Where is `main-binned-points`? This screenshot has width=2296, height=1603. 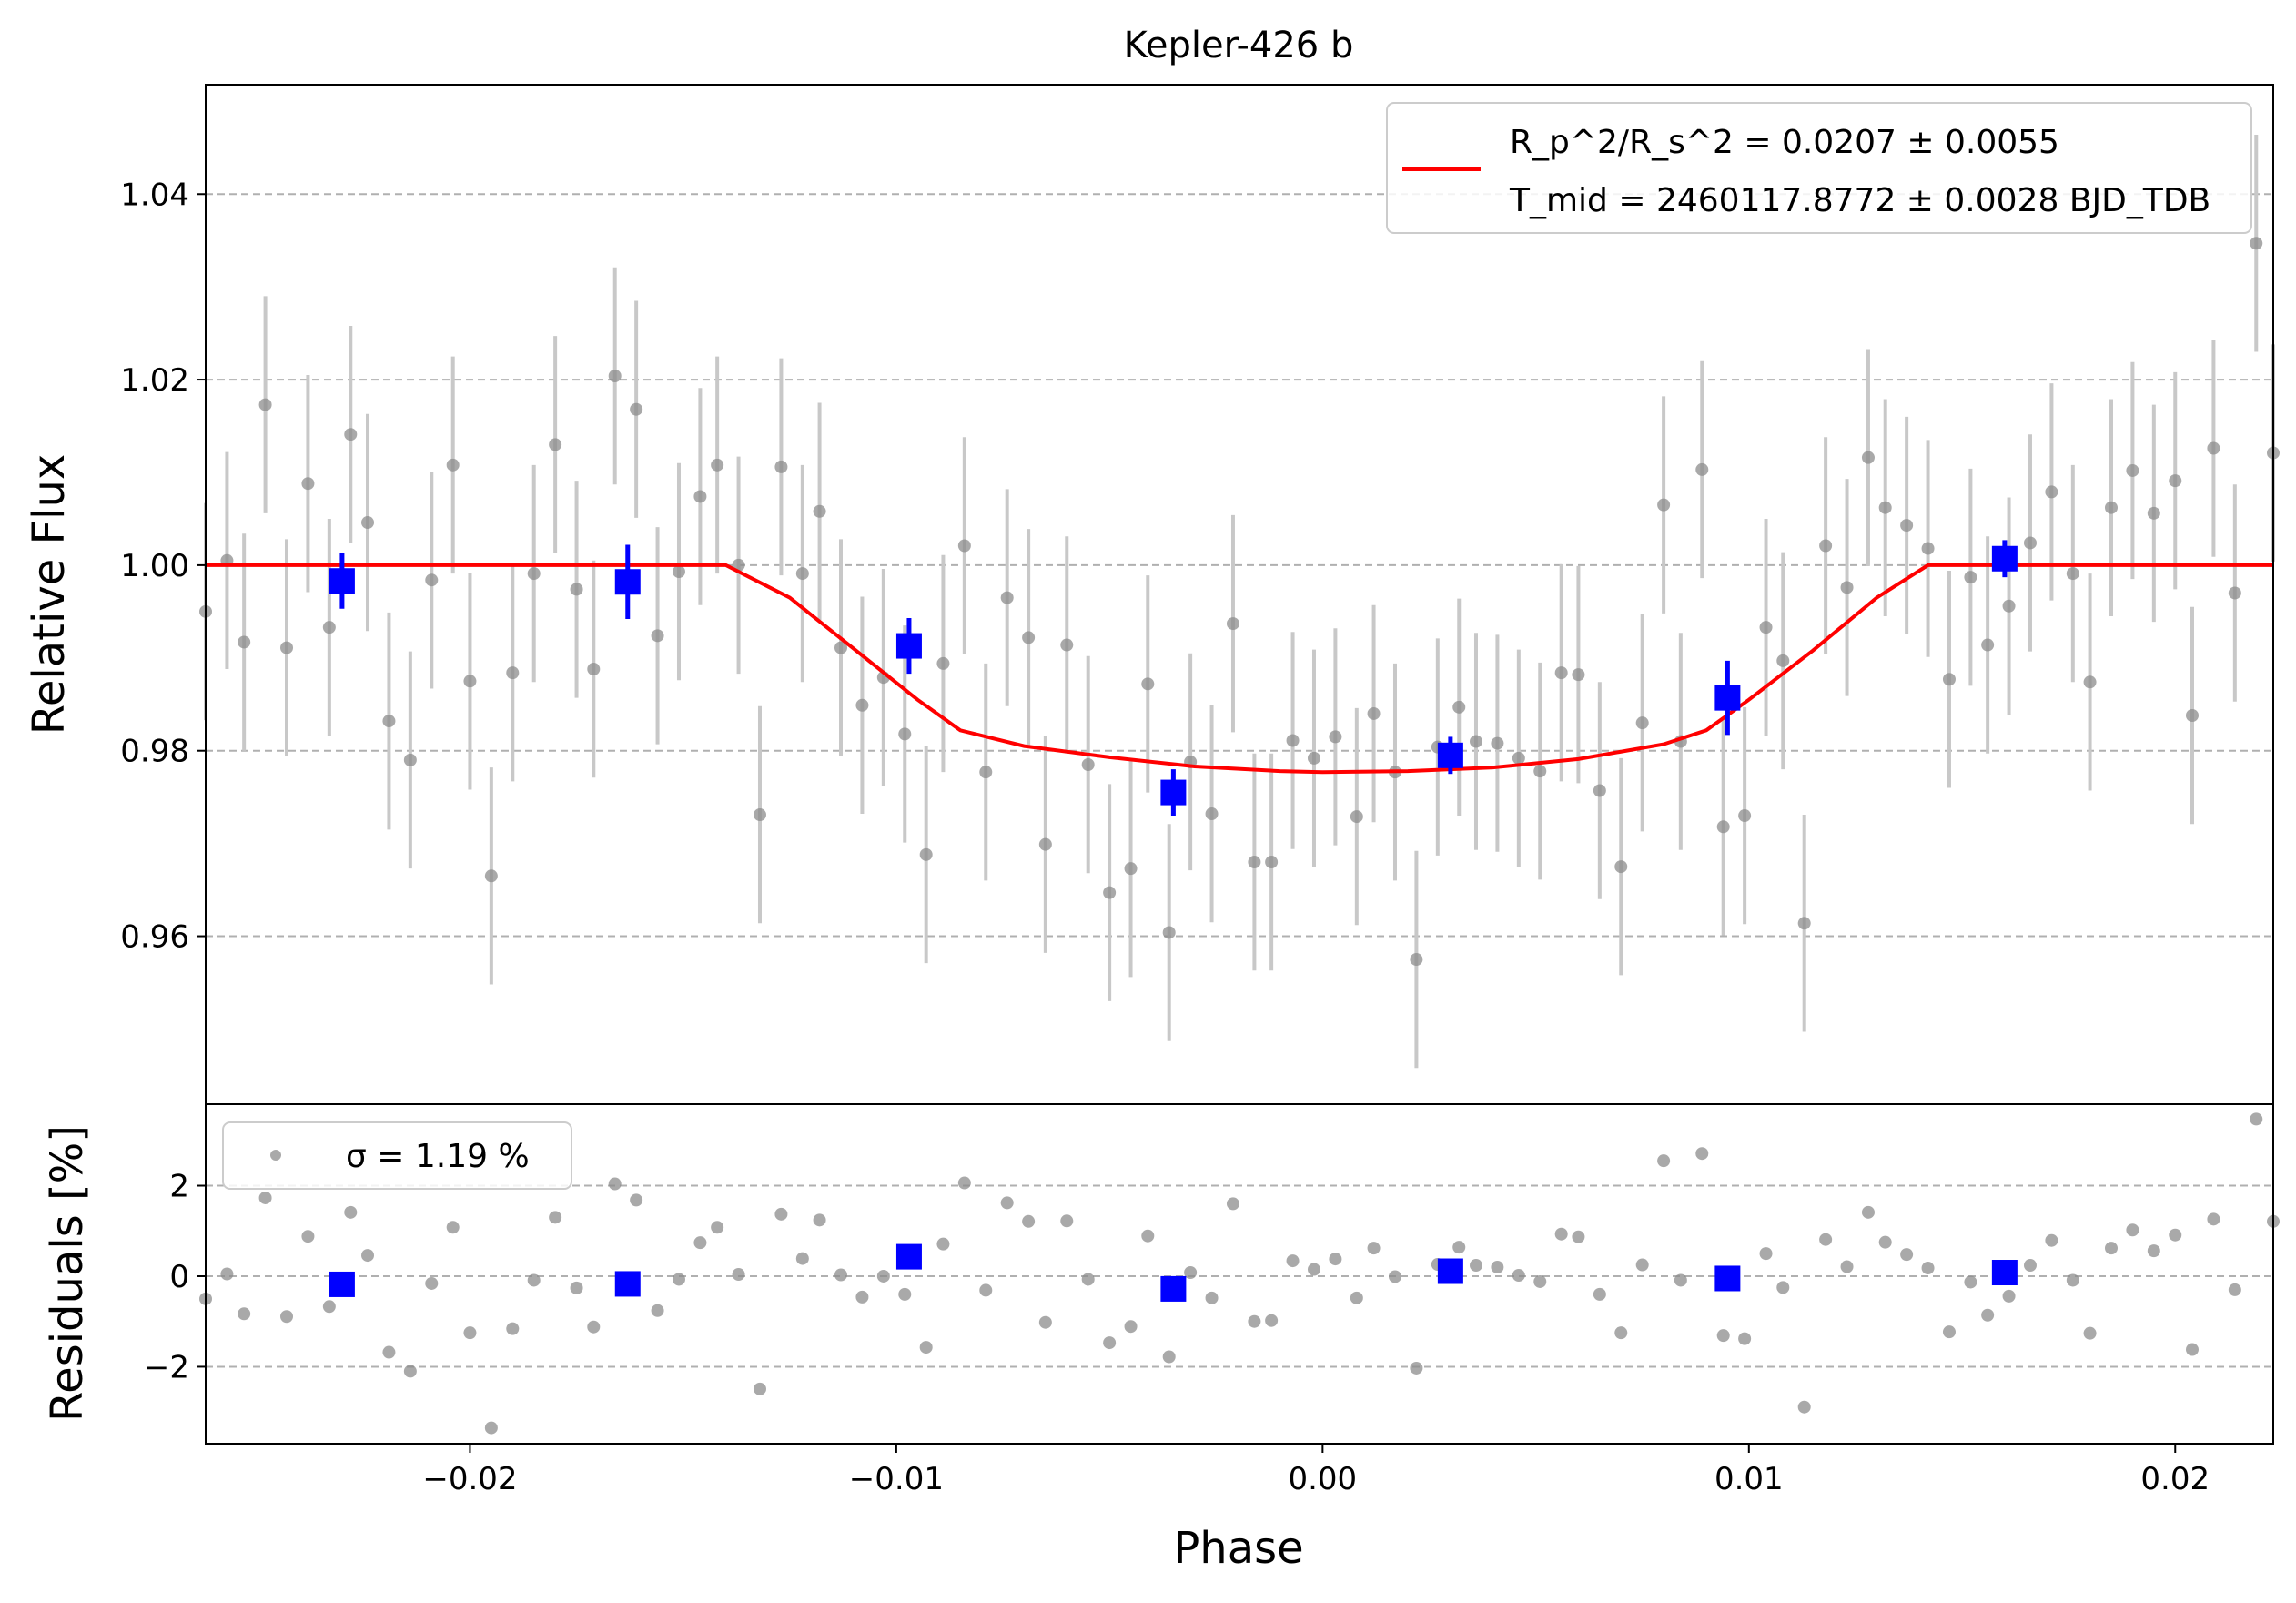
main-binned-points is located at coordinates (1173, 678).